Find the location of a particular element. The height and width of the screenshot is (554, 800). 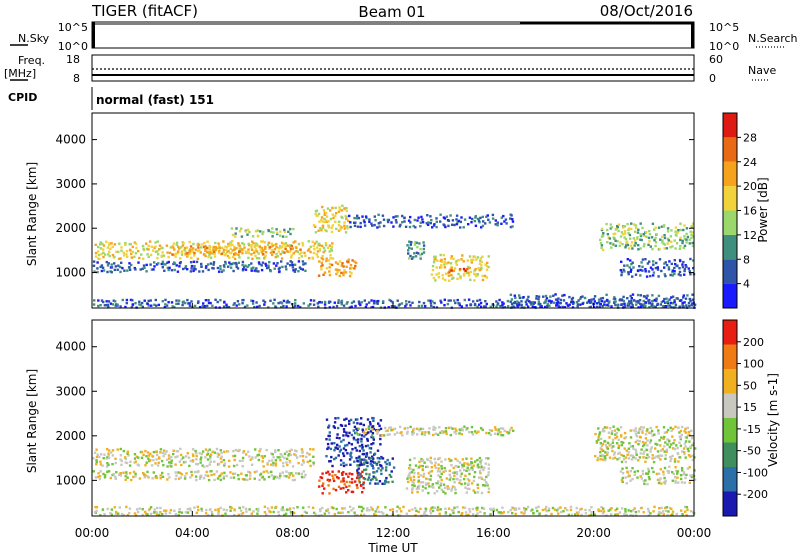

velocity-colorbar-tick-label: 15 is located at coordinates (750, 407).